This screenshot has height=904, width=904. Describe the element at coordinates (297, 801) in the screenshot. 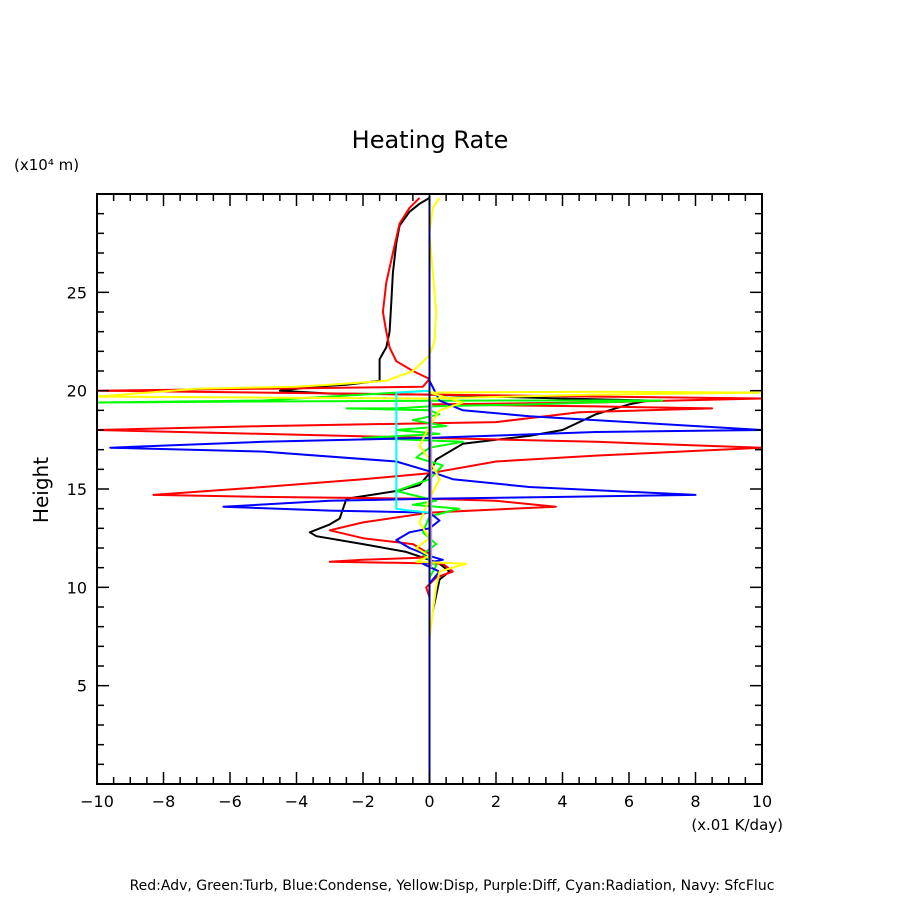

I see `x-tick-label: −4` at that location.